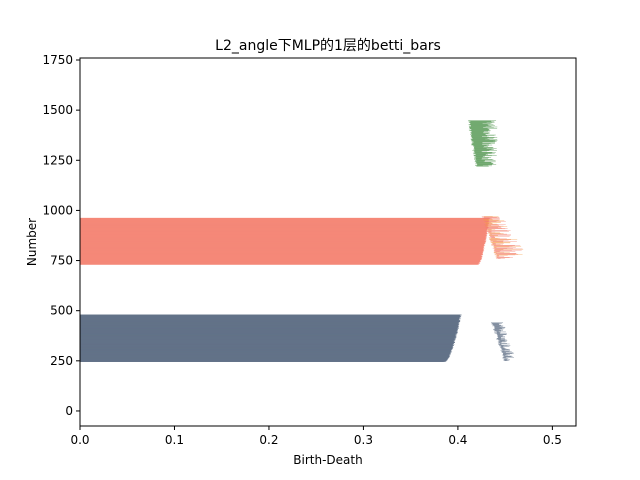  Describe the element at coordinates (79, 440) in the screenshot. I see `x-tick-label: 0.0` at that location.